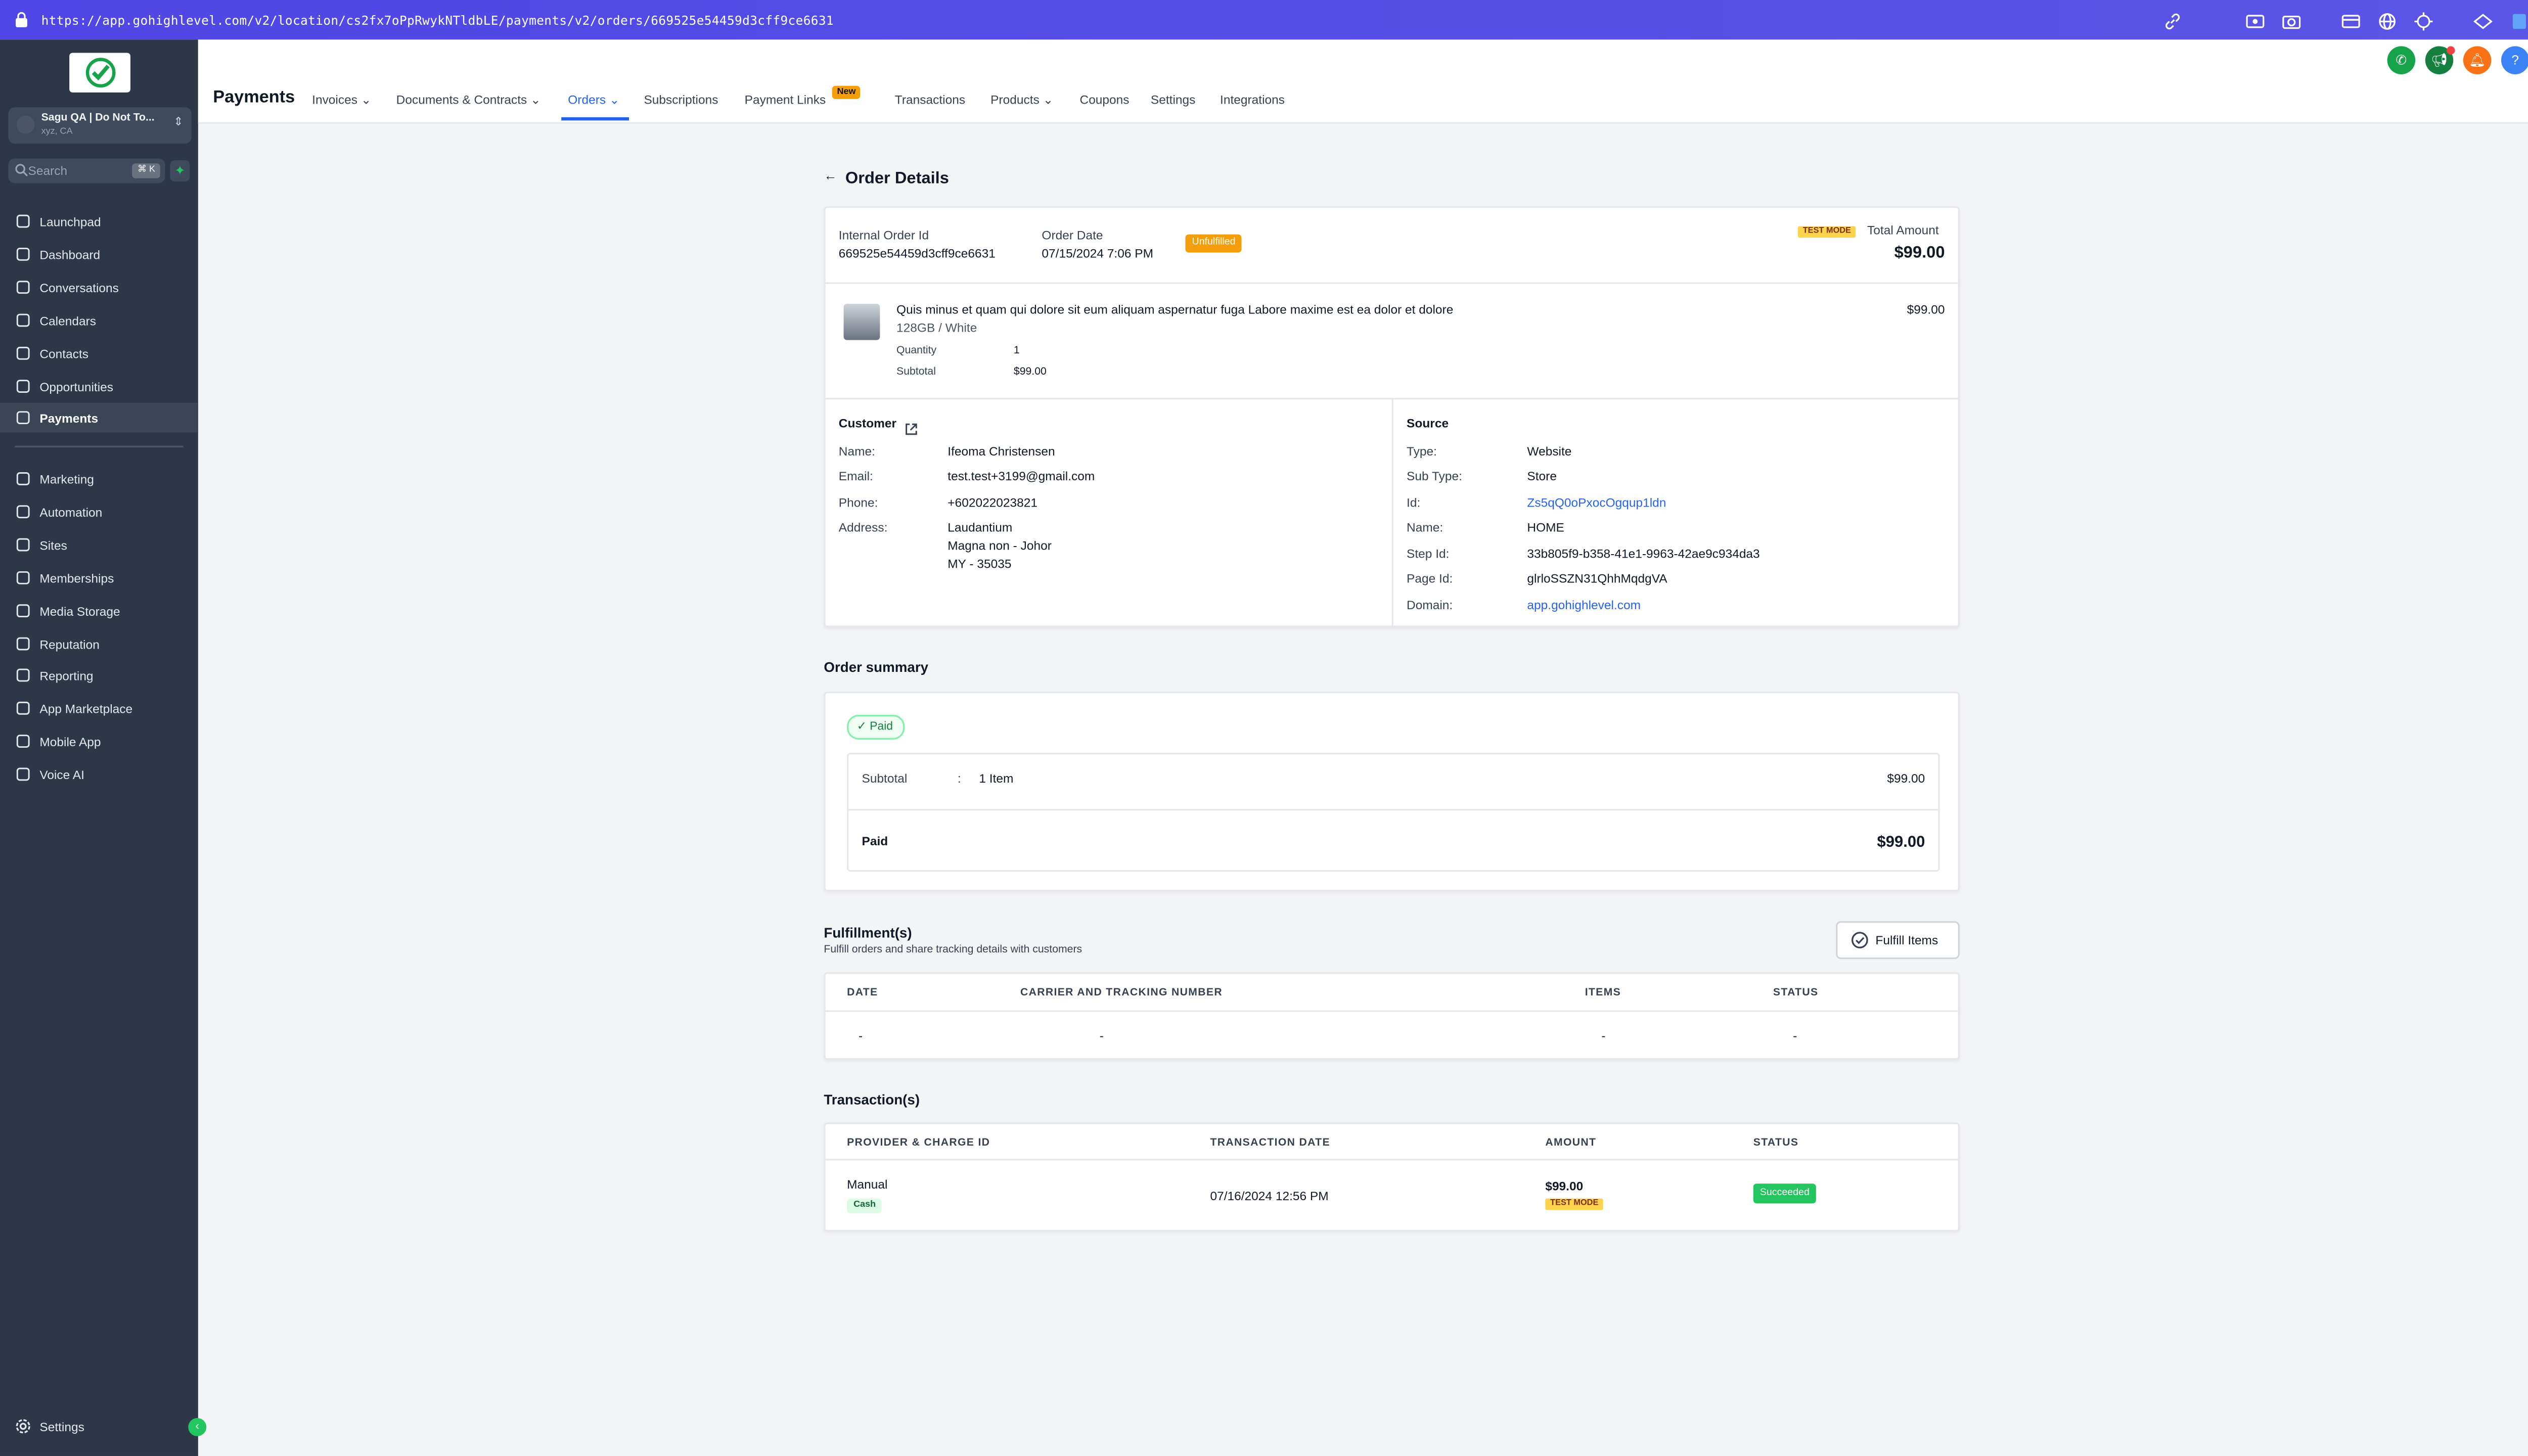 The height and width of the screenshot is (1456, 2528). Describe the element at coordinates (1898, 940) in the screenshot. I see `fulfill-items-button: Fulfill Items` at that location.